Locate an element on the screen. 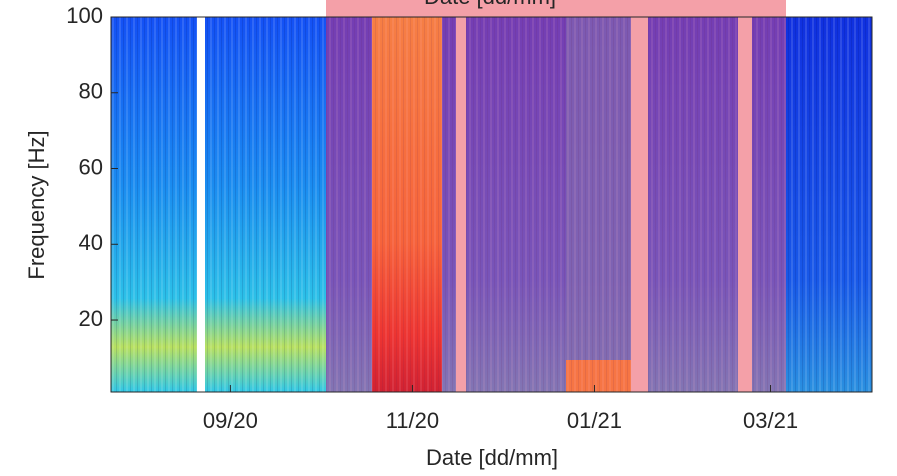 The height and width of the screenshot is (476, 897). x-tick-label: 03/21 is located at coordinates (770, 420).